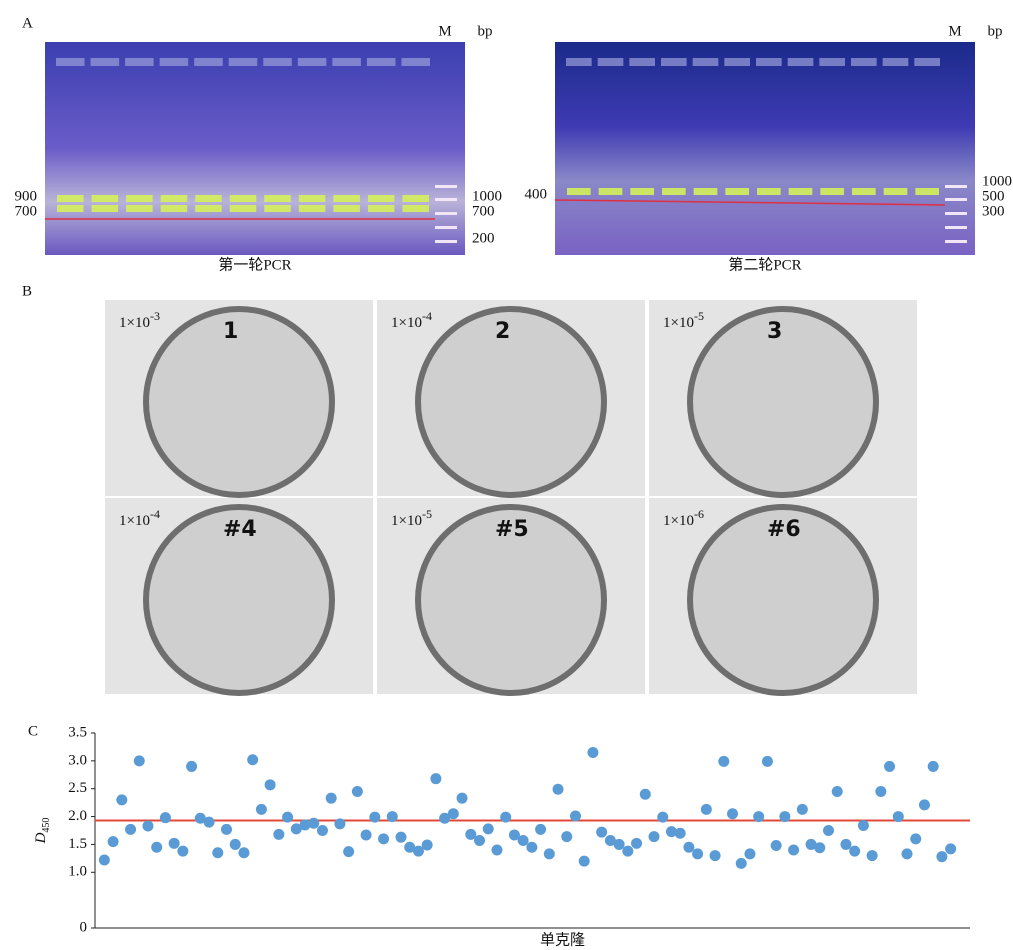 The height and width of the screenshot is (950, 1013). I want to click on ladder-band, so click(956, 241).